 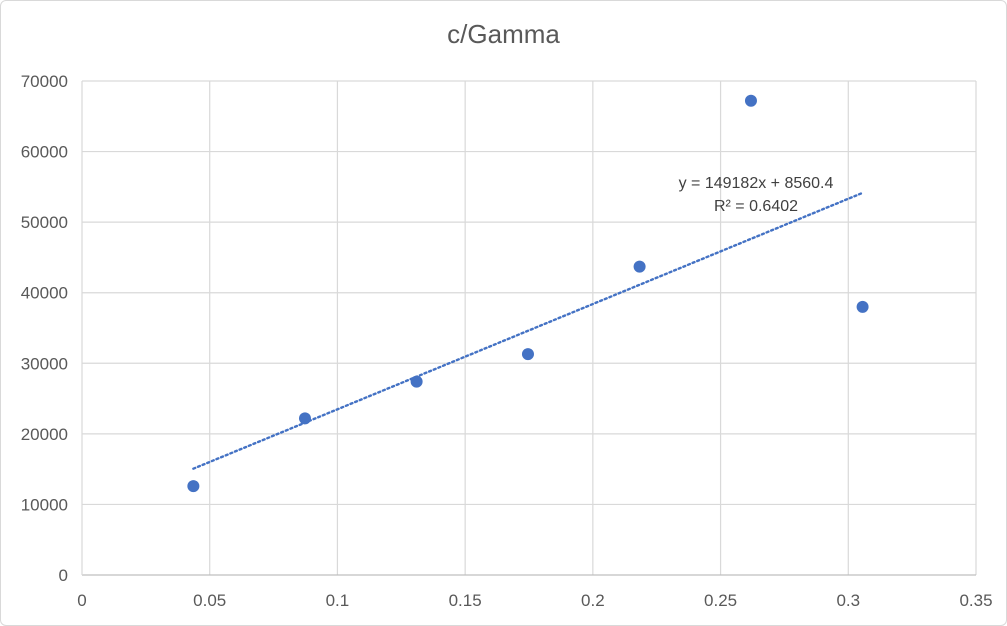 What do you see at coordinates (44, 434) in the screenshot?
I see `y-tick-label: 20000` at bounding box center [44, 434].